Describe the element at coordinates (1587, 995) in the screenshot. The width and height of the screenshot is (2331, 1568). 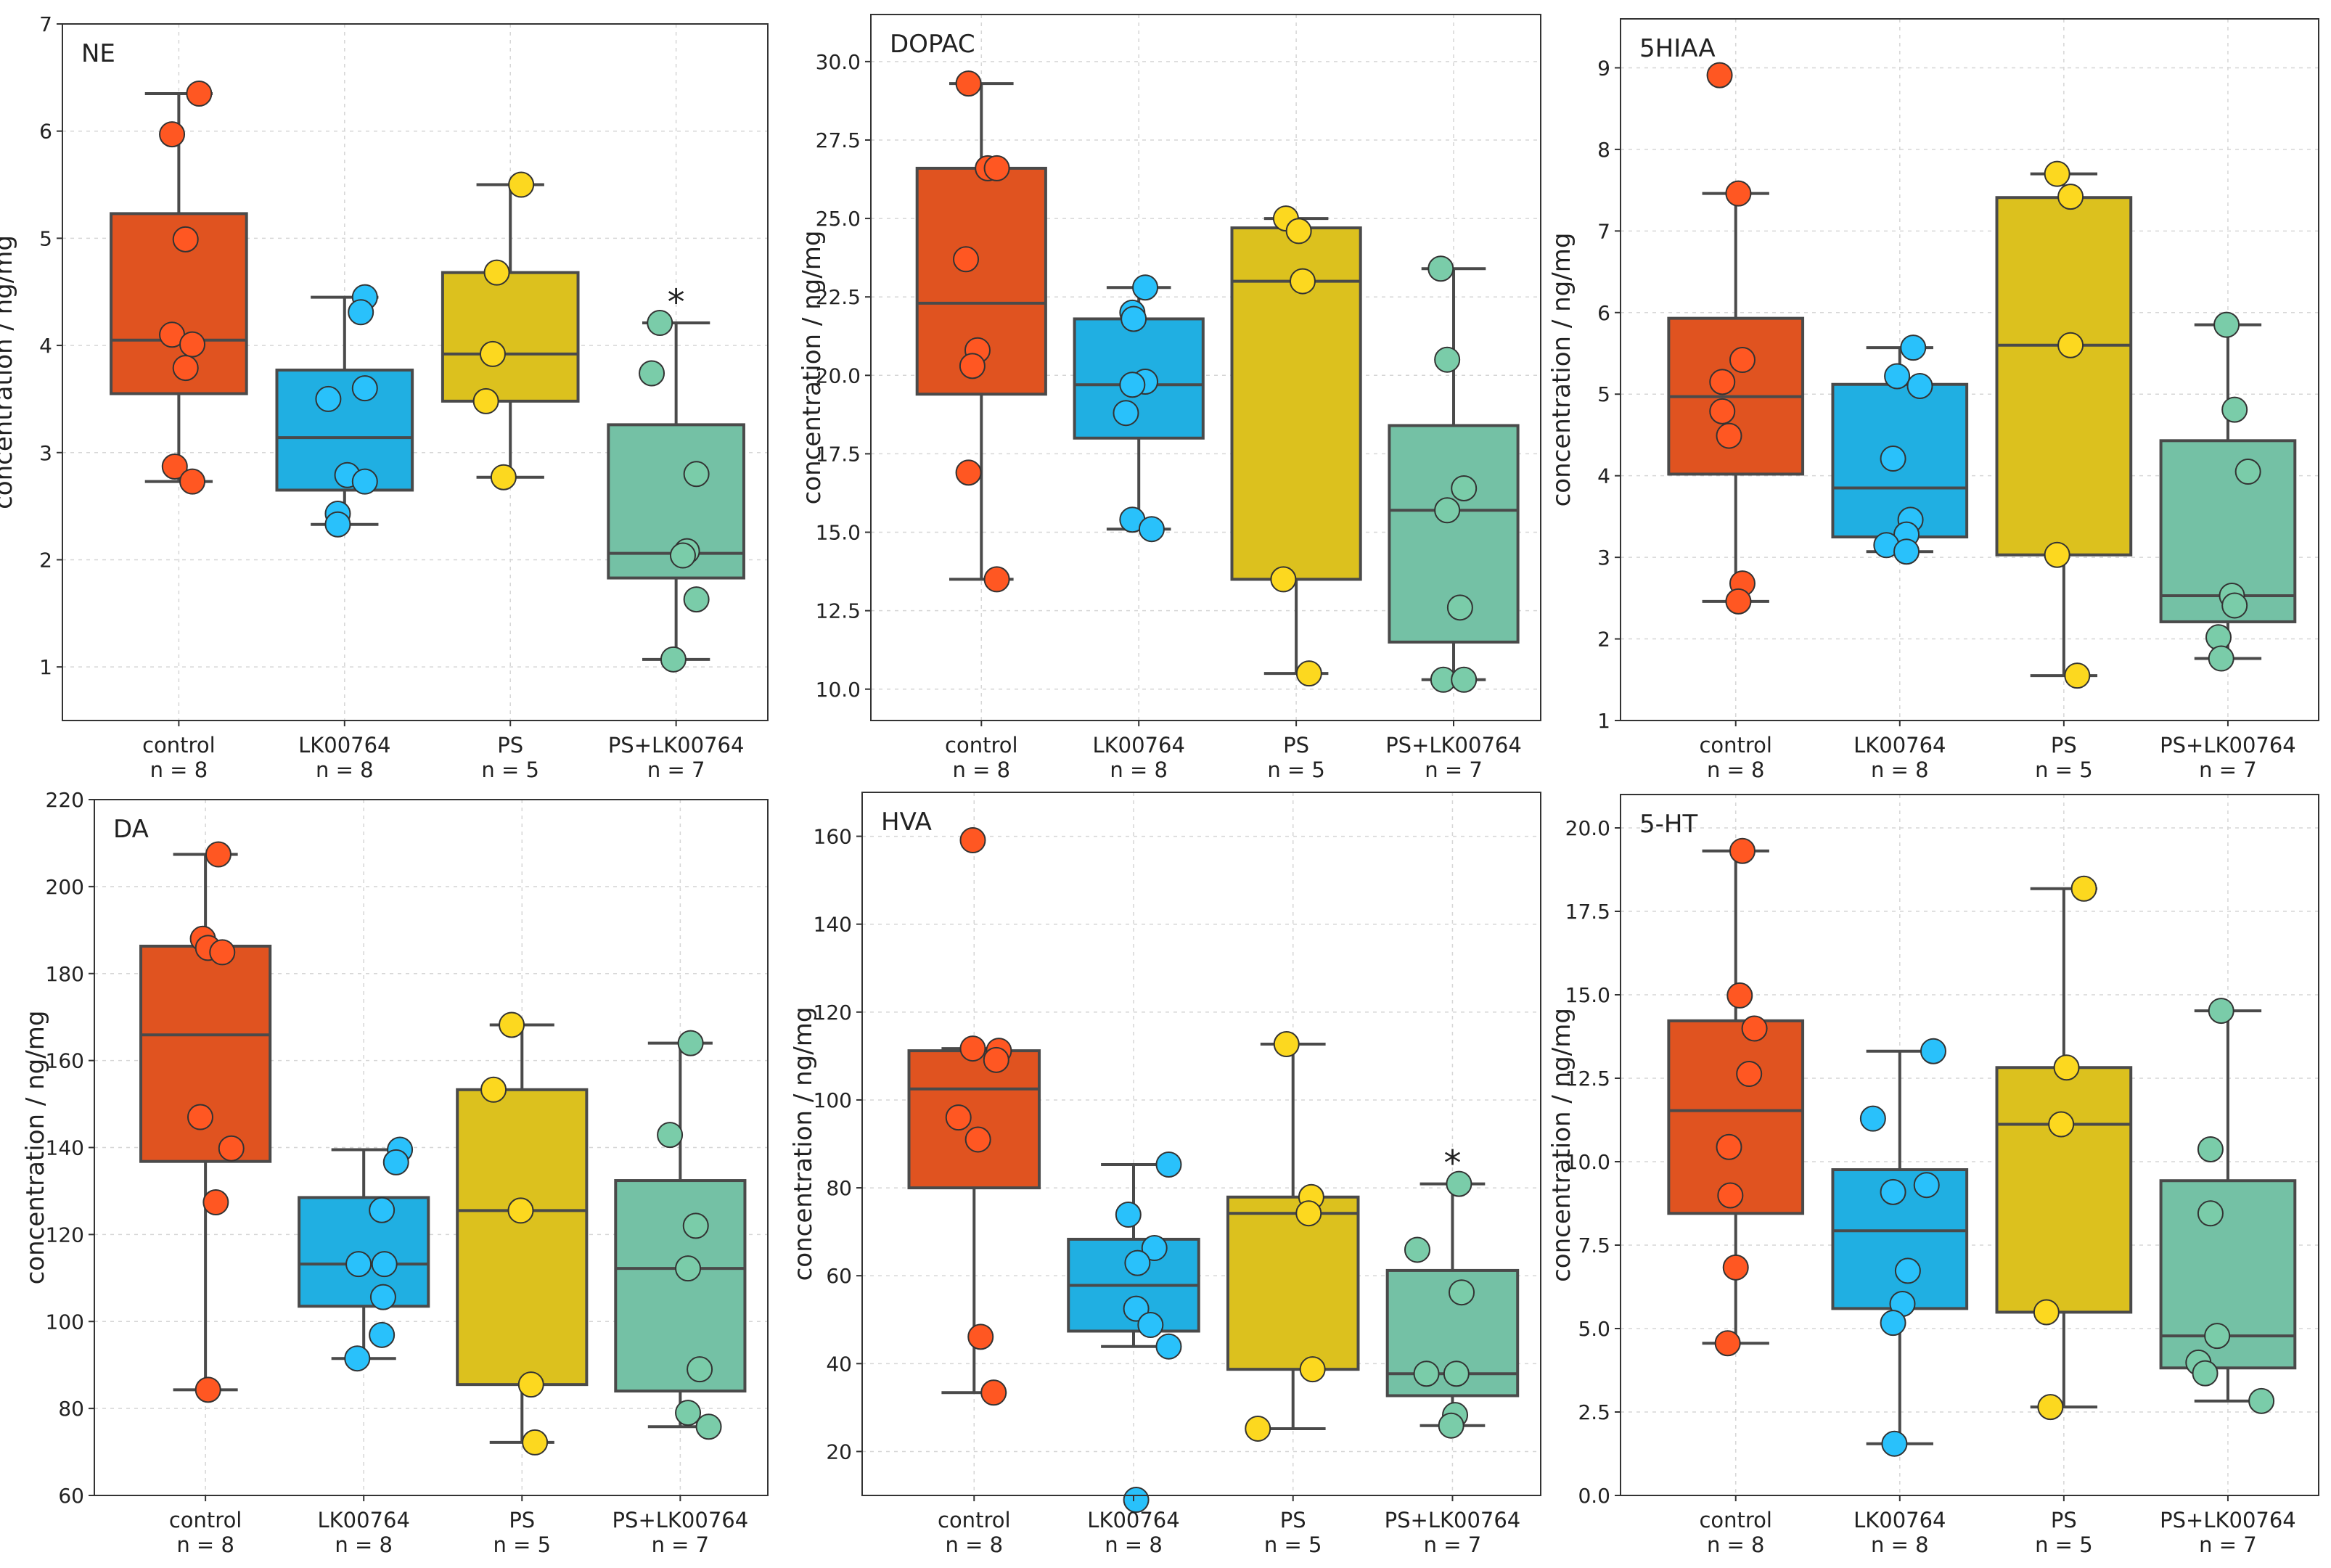
I see `y-tick-label: 15.0` at that location.